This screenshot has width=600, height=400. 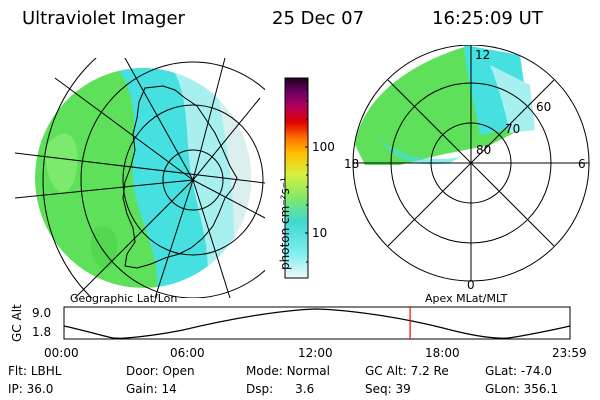 I want to click on glon-value: 356.1, so click(x=540, y=389).